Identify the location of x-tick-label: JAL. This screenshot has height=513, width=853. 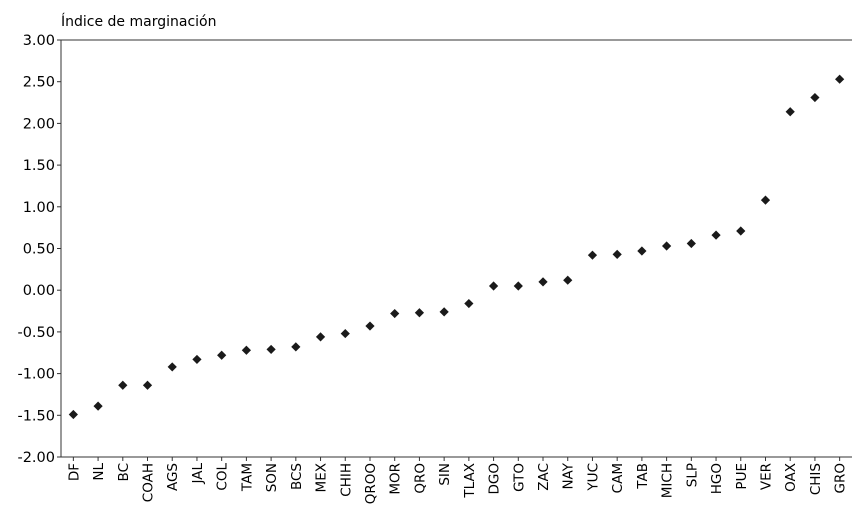
(198, 474).